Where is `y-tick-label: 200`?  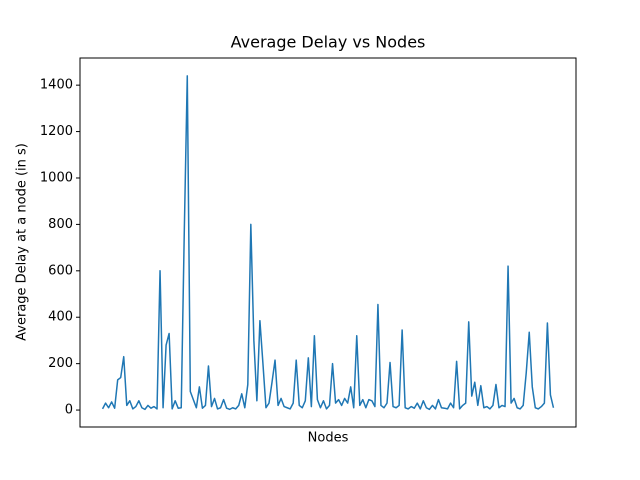
y-tick-label: 200 is located at coordinates (60, 363).